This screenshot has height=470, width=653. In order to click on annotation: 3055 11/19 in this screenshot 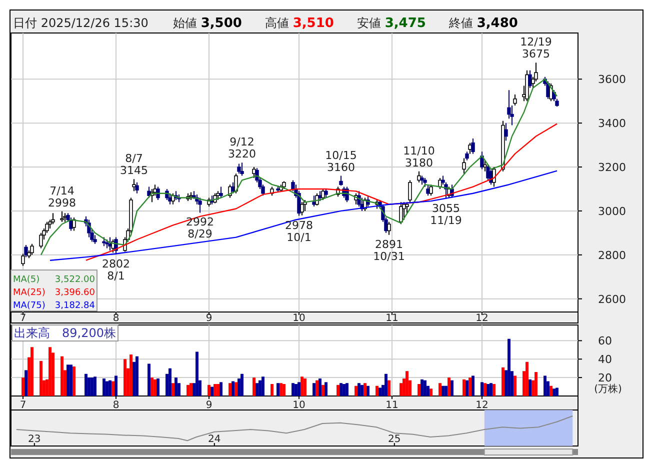, I will do `click(446, 214)`.